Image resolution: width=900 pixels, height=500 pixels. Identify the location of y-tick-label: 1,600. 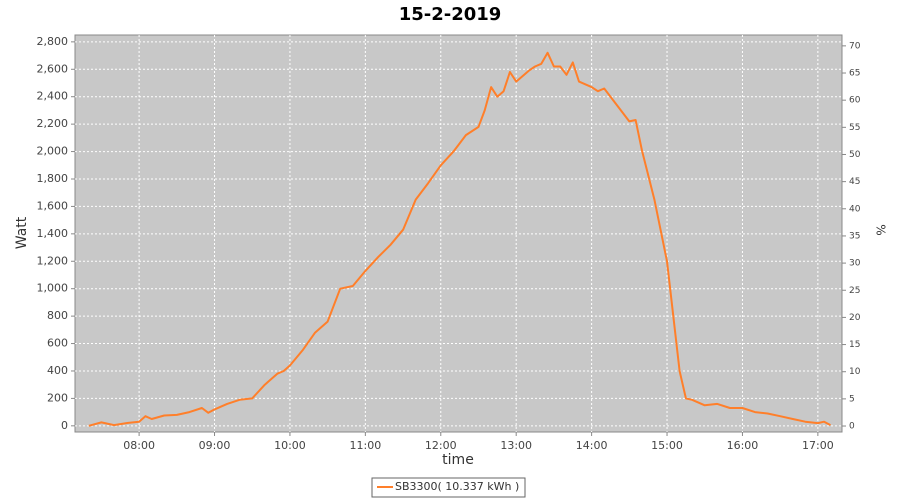
(53, 205).